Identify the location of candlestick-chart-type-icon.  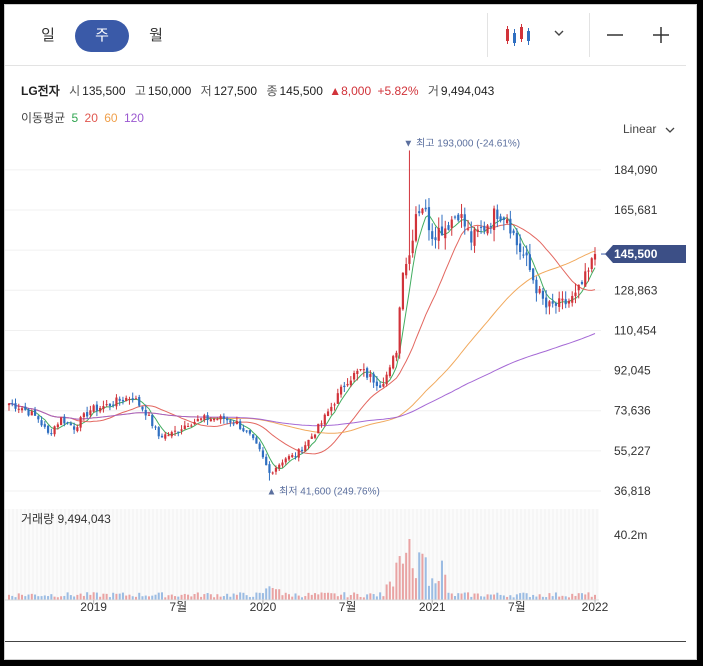
(519, 36).